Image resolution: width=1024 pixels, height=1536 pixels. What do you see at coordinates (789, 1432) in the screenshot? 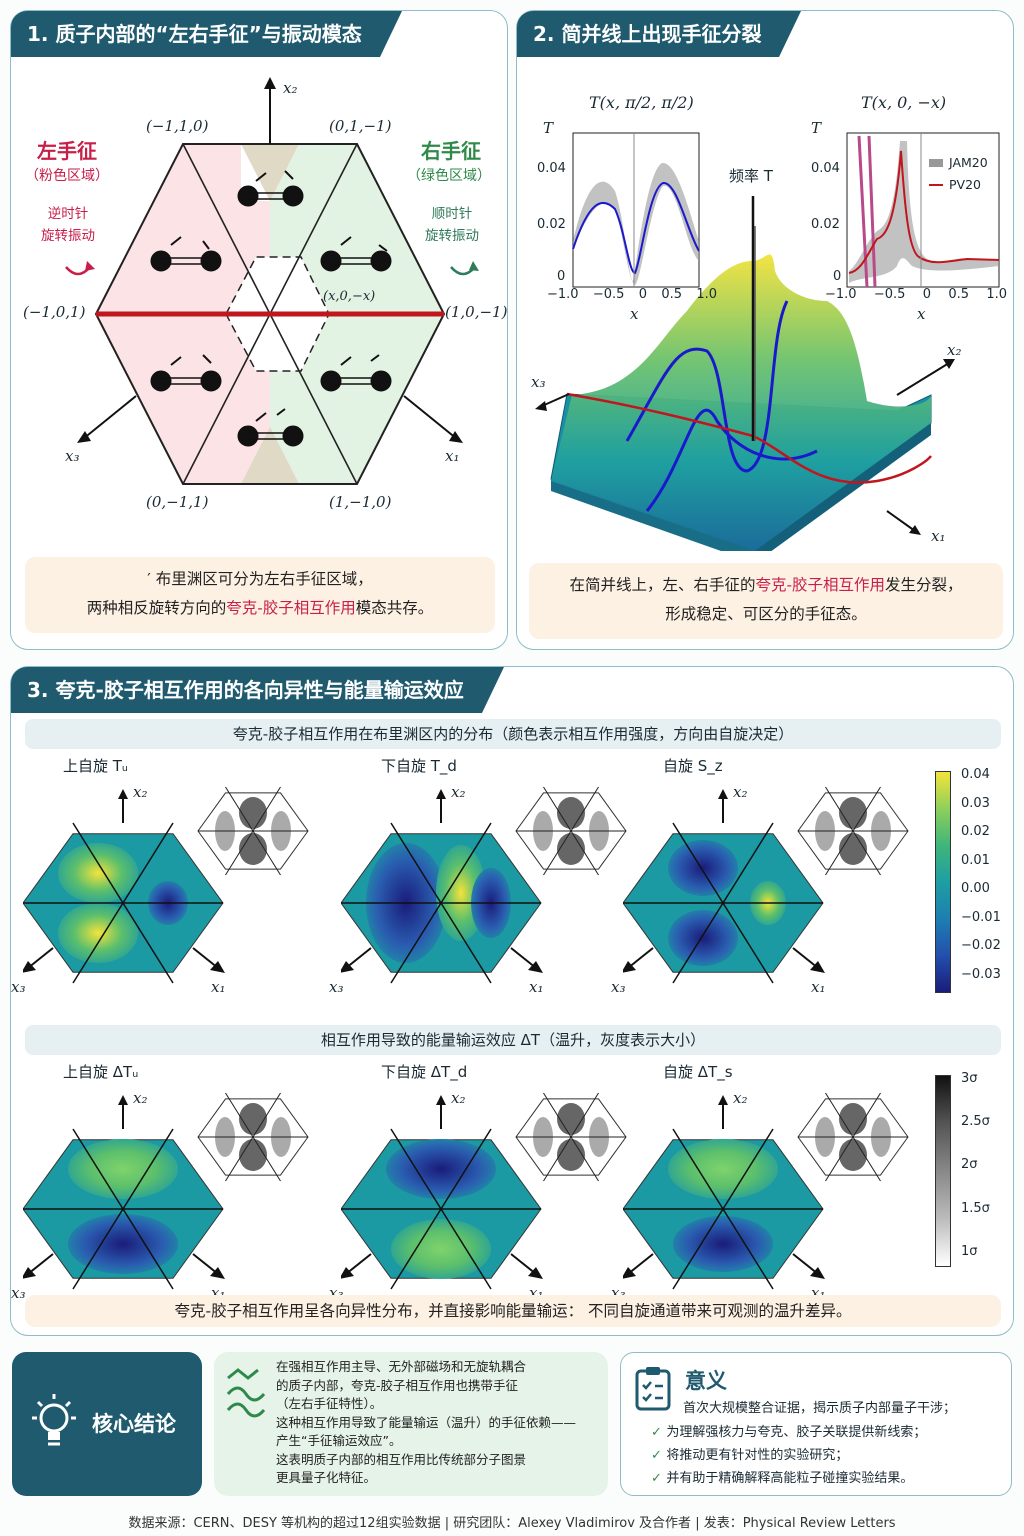
I see `significance-item: ✓ 为理解强核力与夸克、胶子关联提供新线索；` at bounding box center [789, 1432].